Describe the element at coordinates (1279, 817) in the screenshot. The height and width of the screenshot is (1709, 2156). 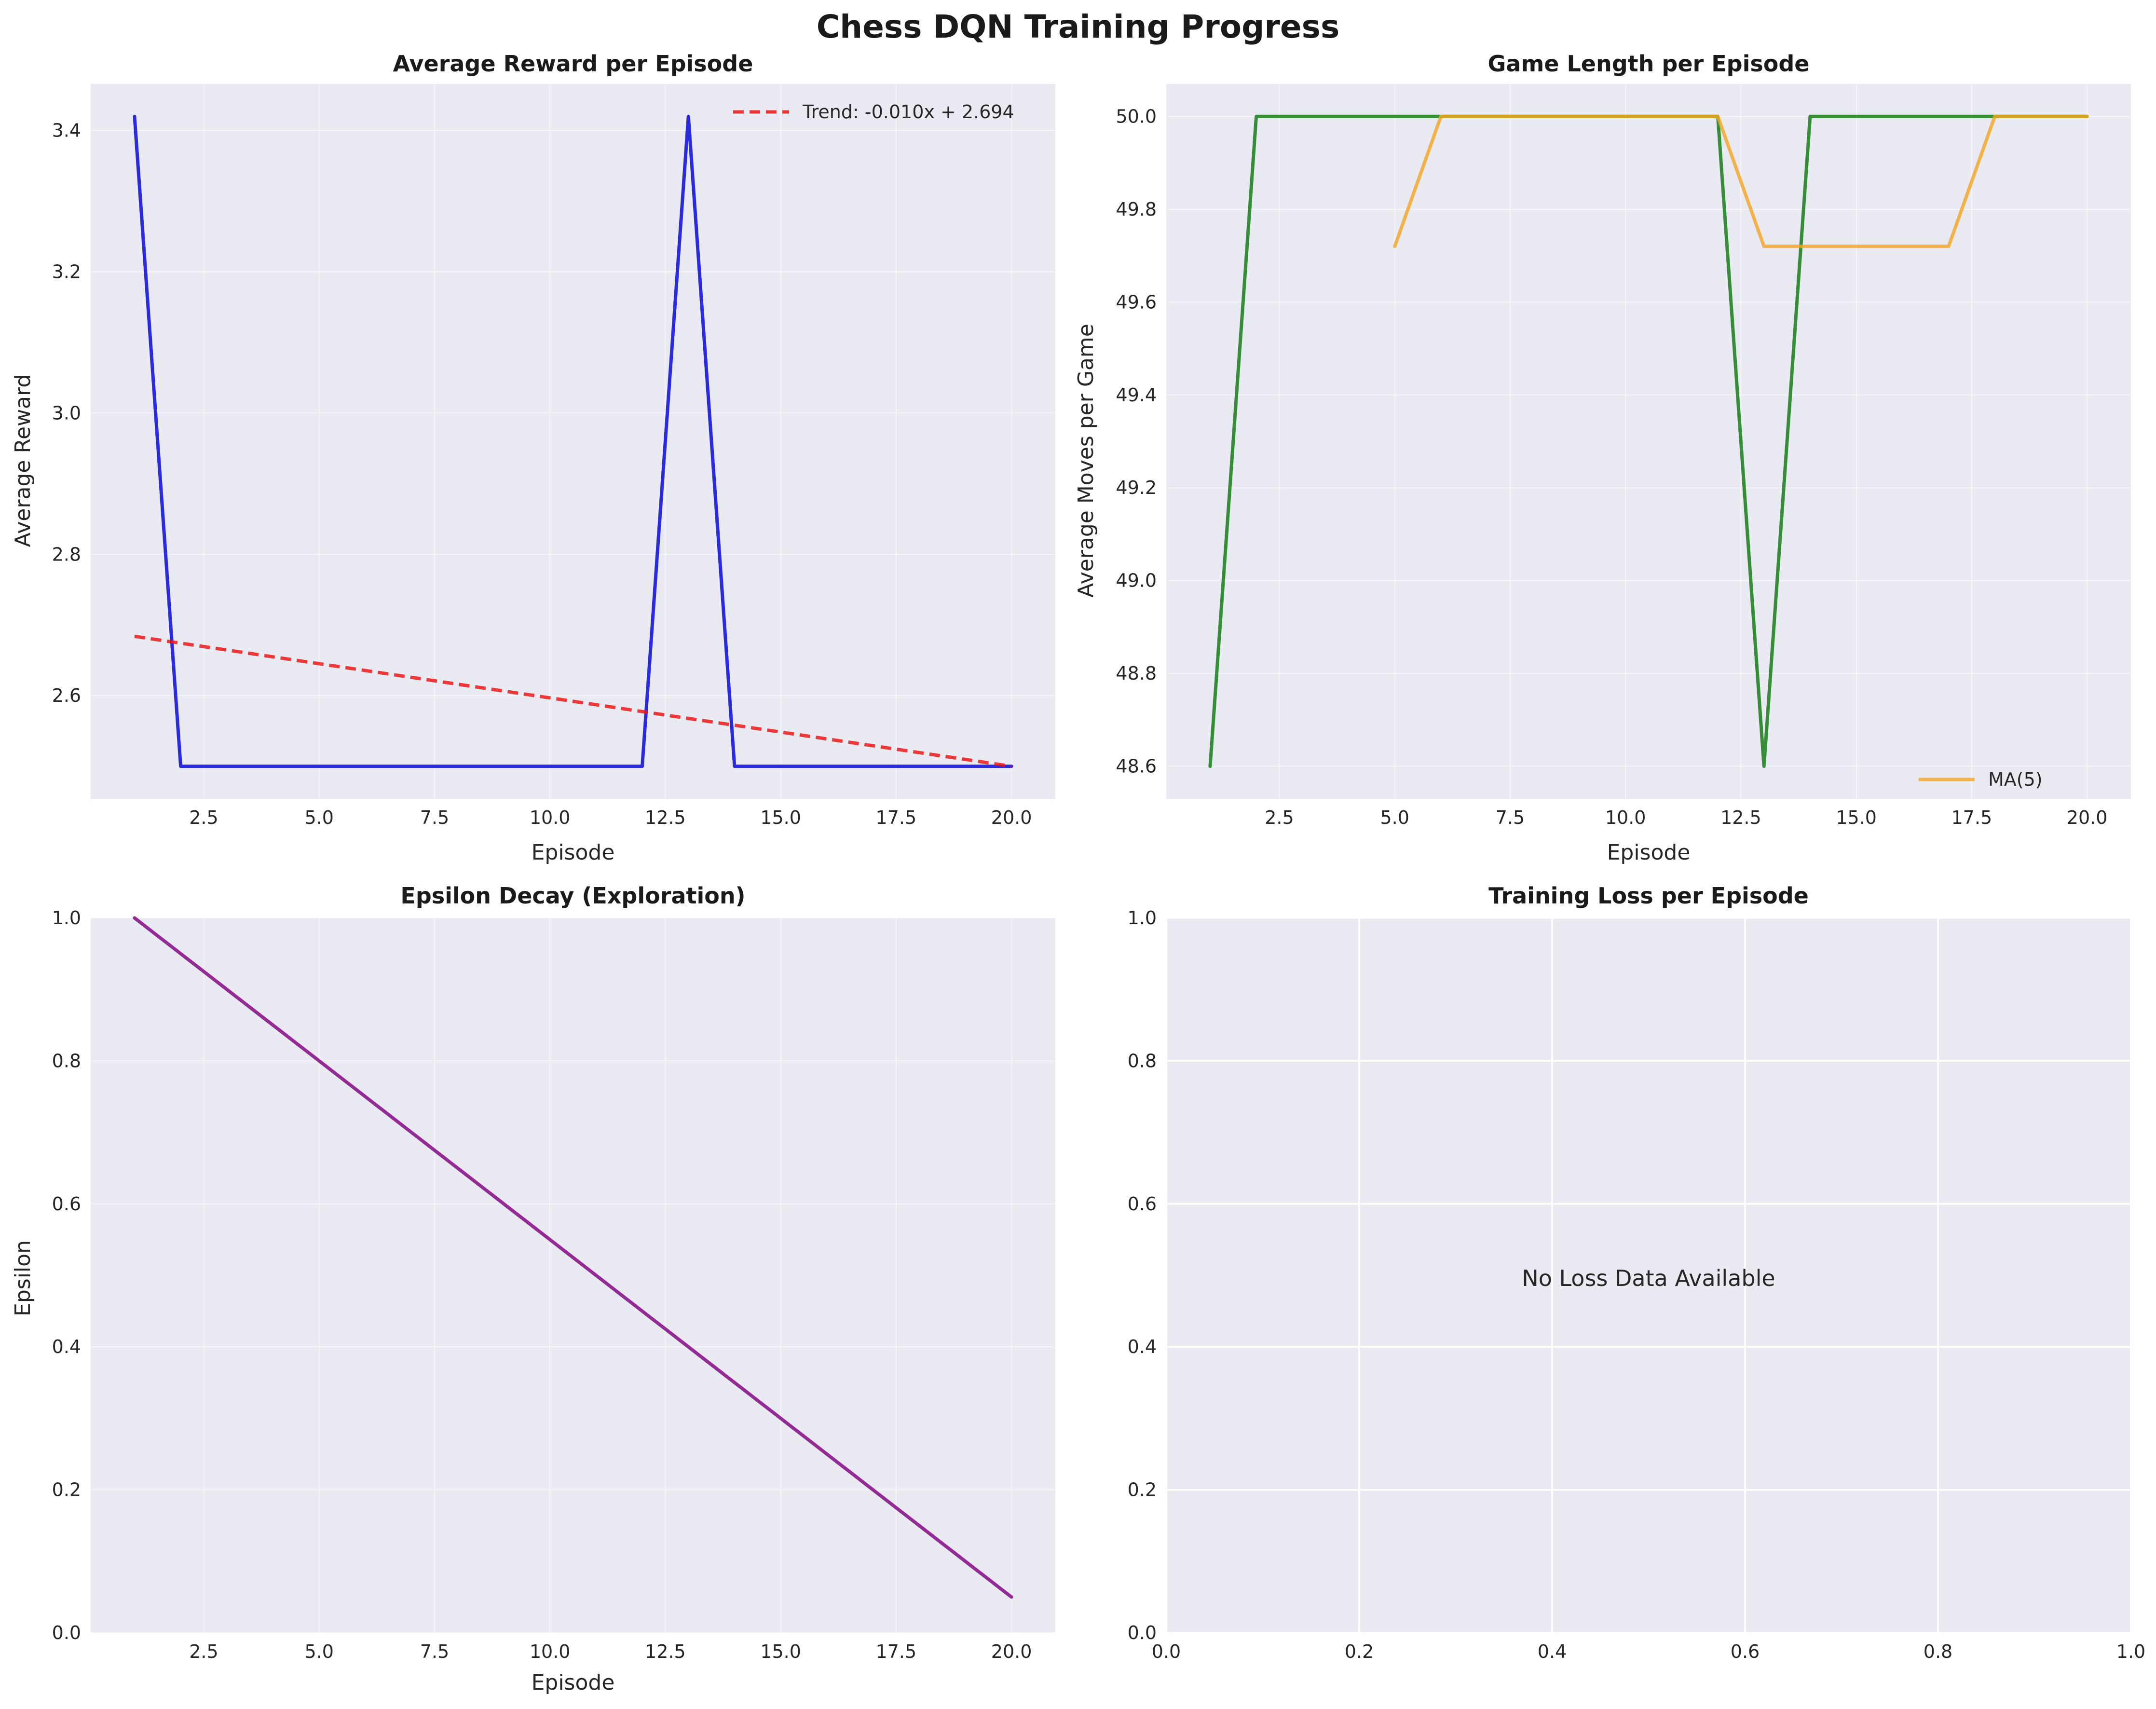
I see `game-length-x-tick-label: 2.5` at that location.